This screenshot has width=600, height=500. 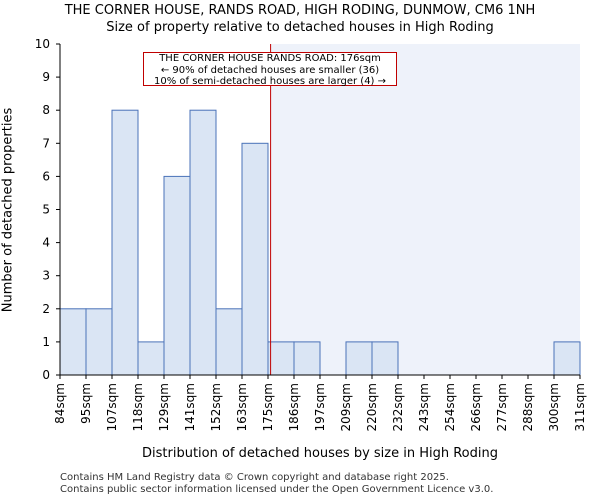 I want to click on x-tick-label: 118sqm, so click(x=138, y=407).